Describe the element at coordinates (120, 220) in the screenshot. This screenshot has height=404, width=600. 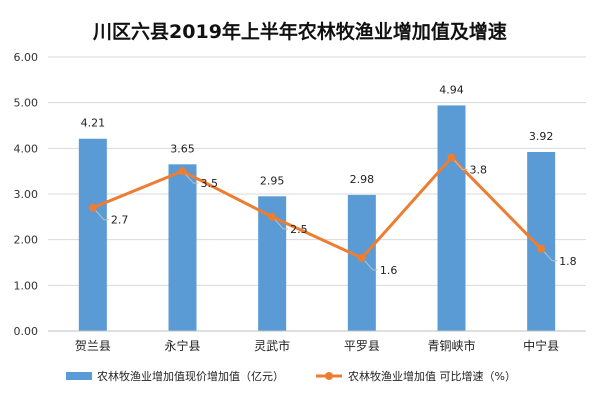
I see `line-value-label: 2.7` at that location.